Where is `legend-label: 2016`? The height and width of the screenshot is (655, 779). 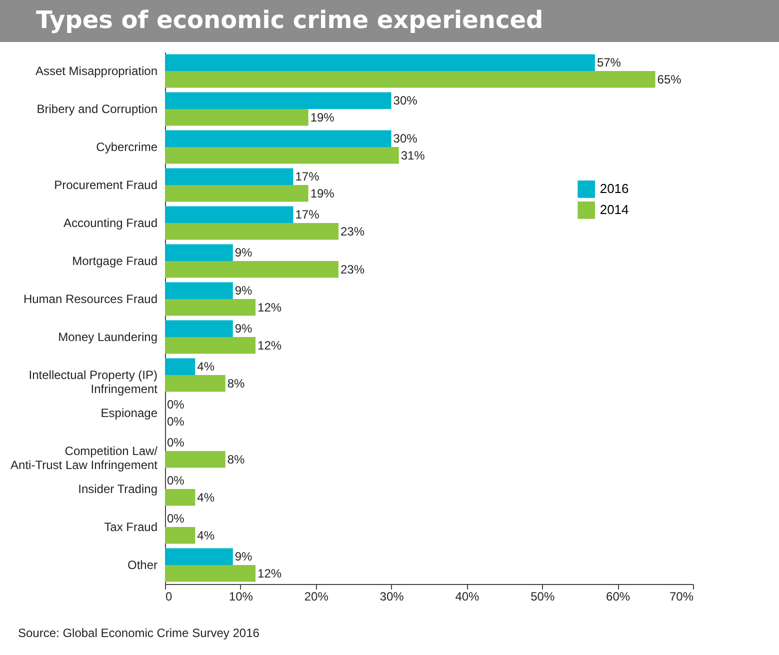 legend-label: 2016 is located at coordinates (614, 188).